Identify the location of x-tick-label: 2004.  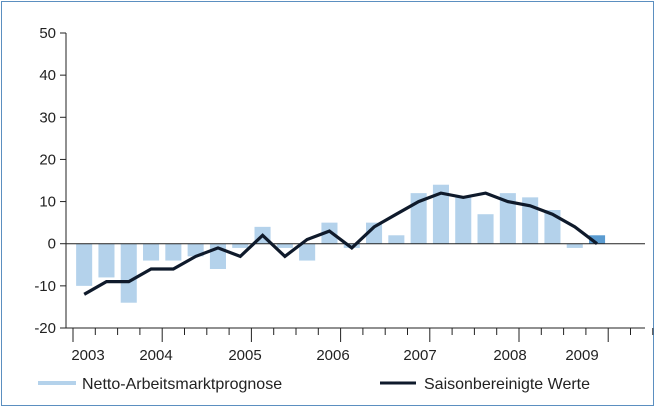
(155, 355).